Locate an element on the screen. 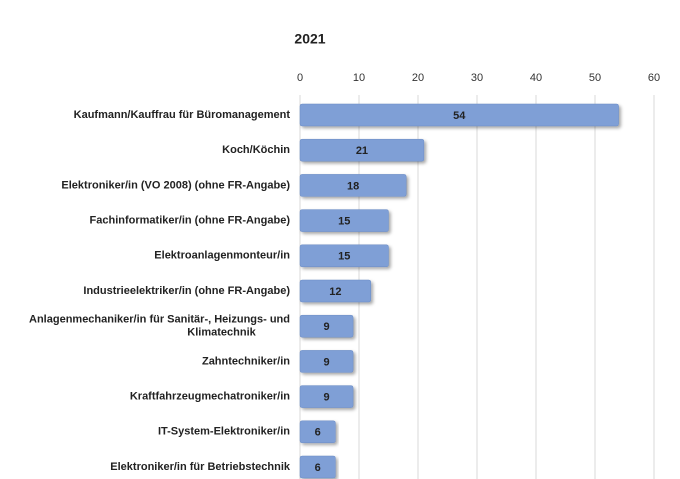  y-tick-label: Industrieelektriker/in (ohne FR-Angabe) is located at coordinates (186, 291).